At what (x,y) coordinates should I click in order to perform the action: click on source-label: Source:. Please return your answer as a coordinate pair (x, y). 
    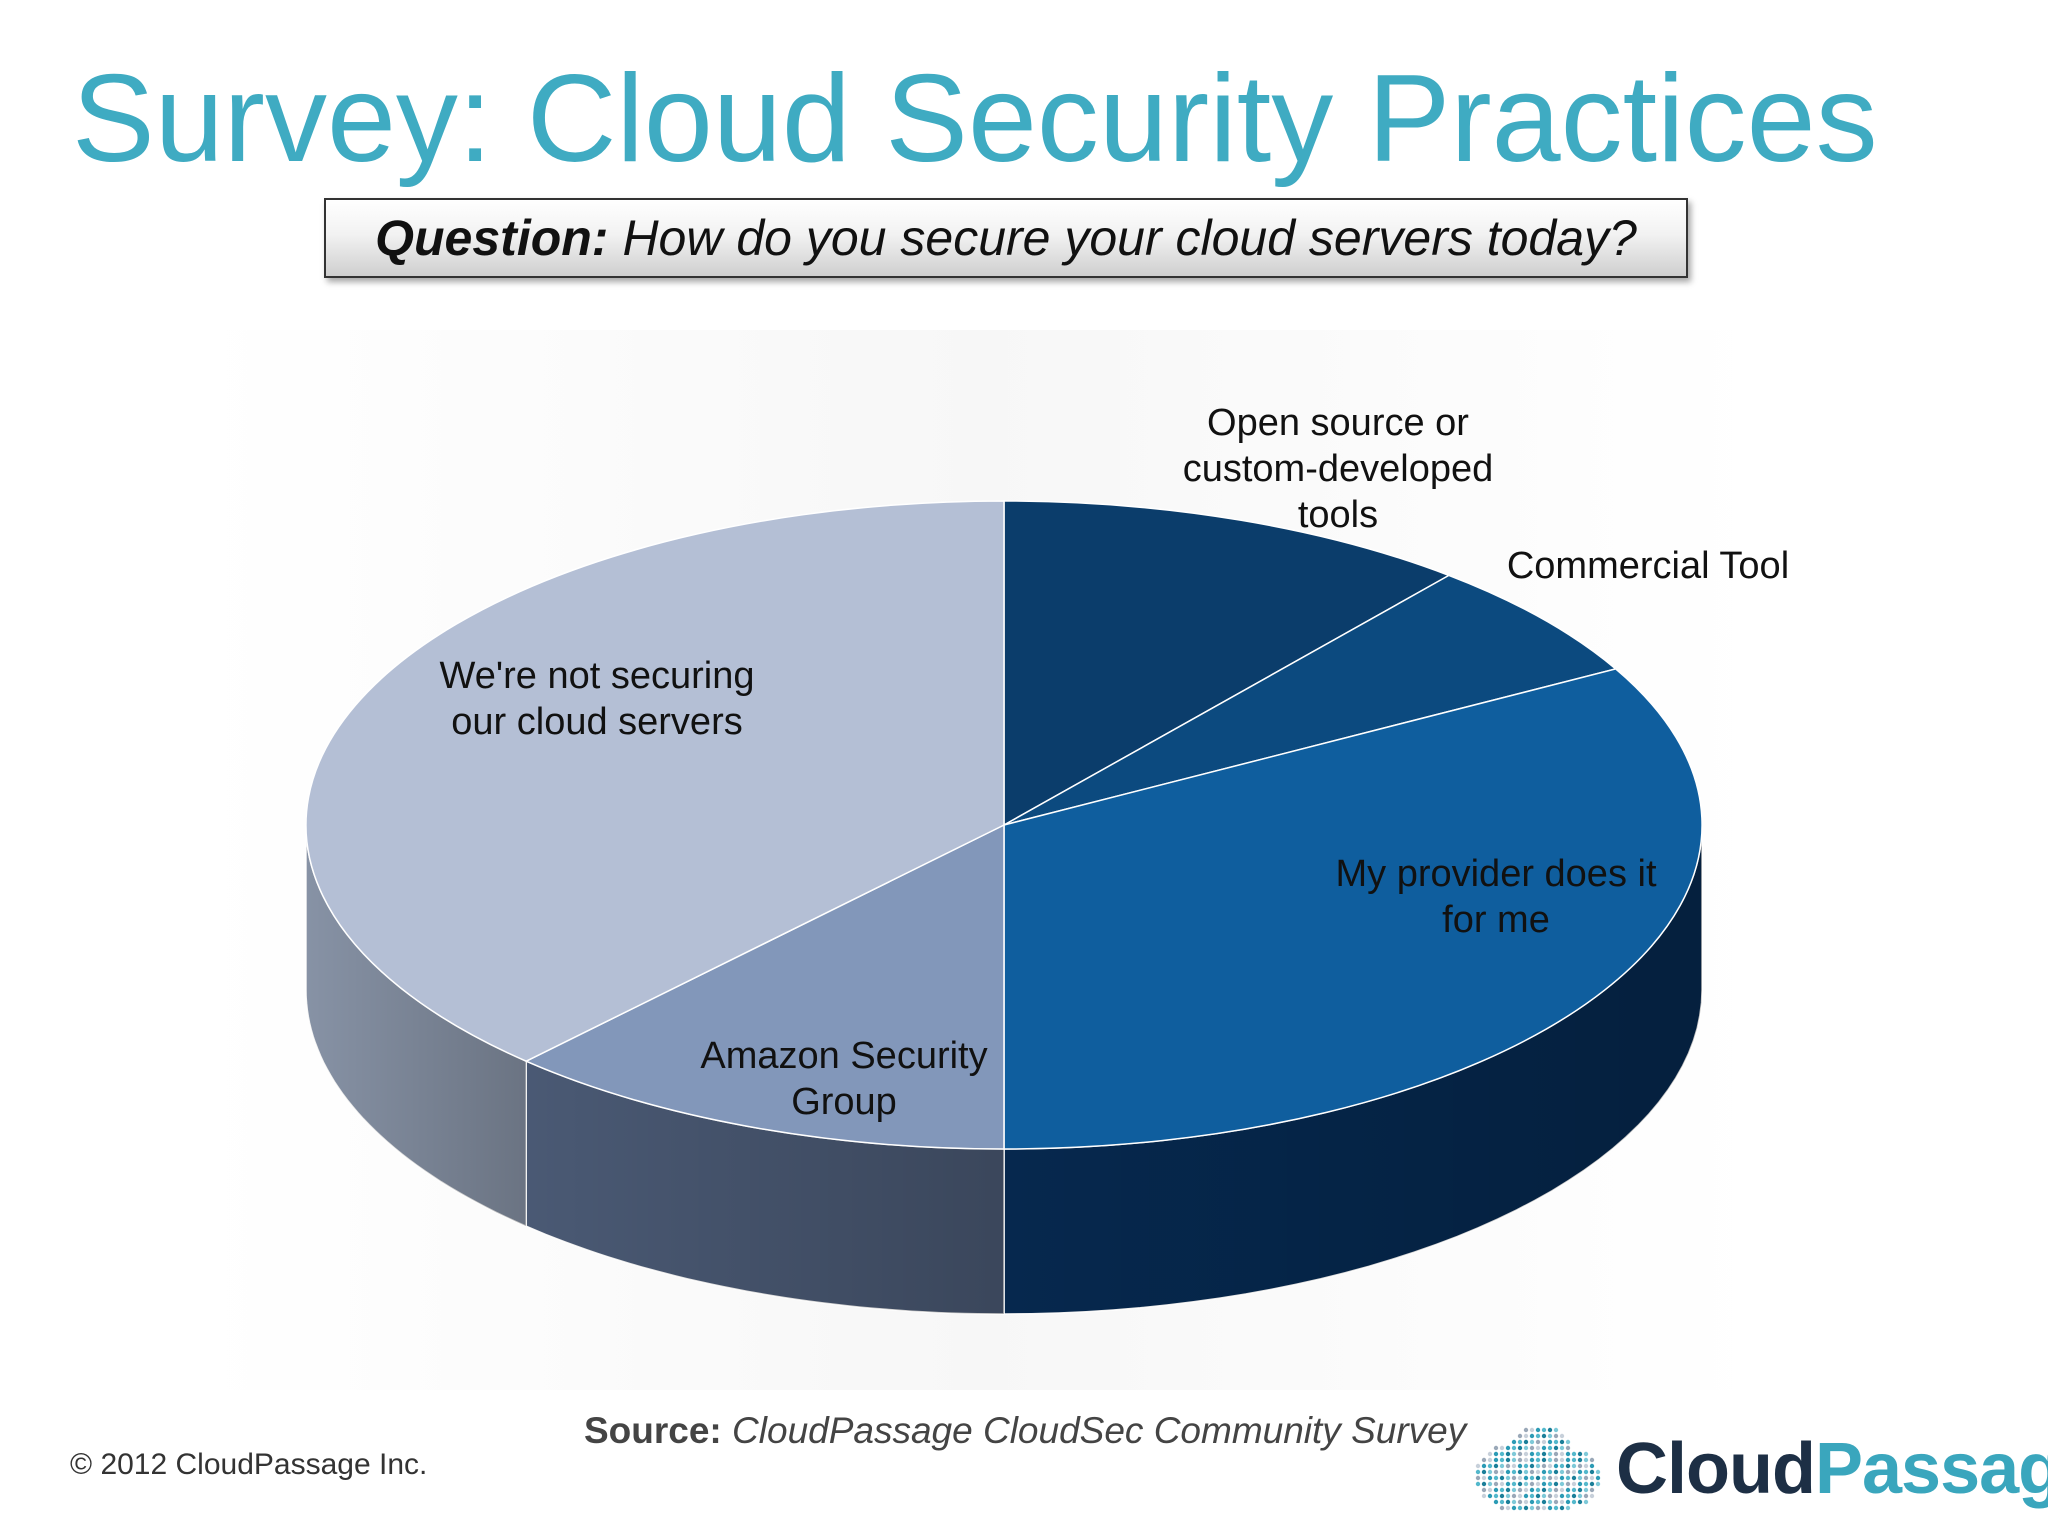
    Looking at the image, I should click on (653, 1430).